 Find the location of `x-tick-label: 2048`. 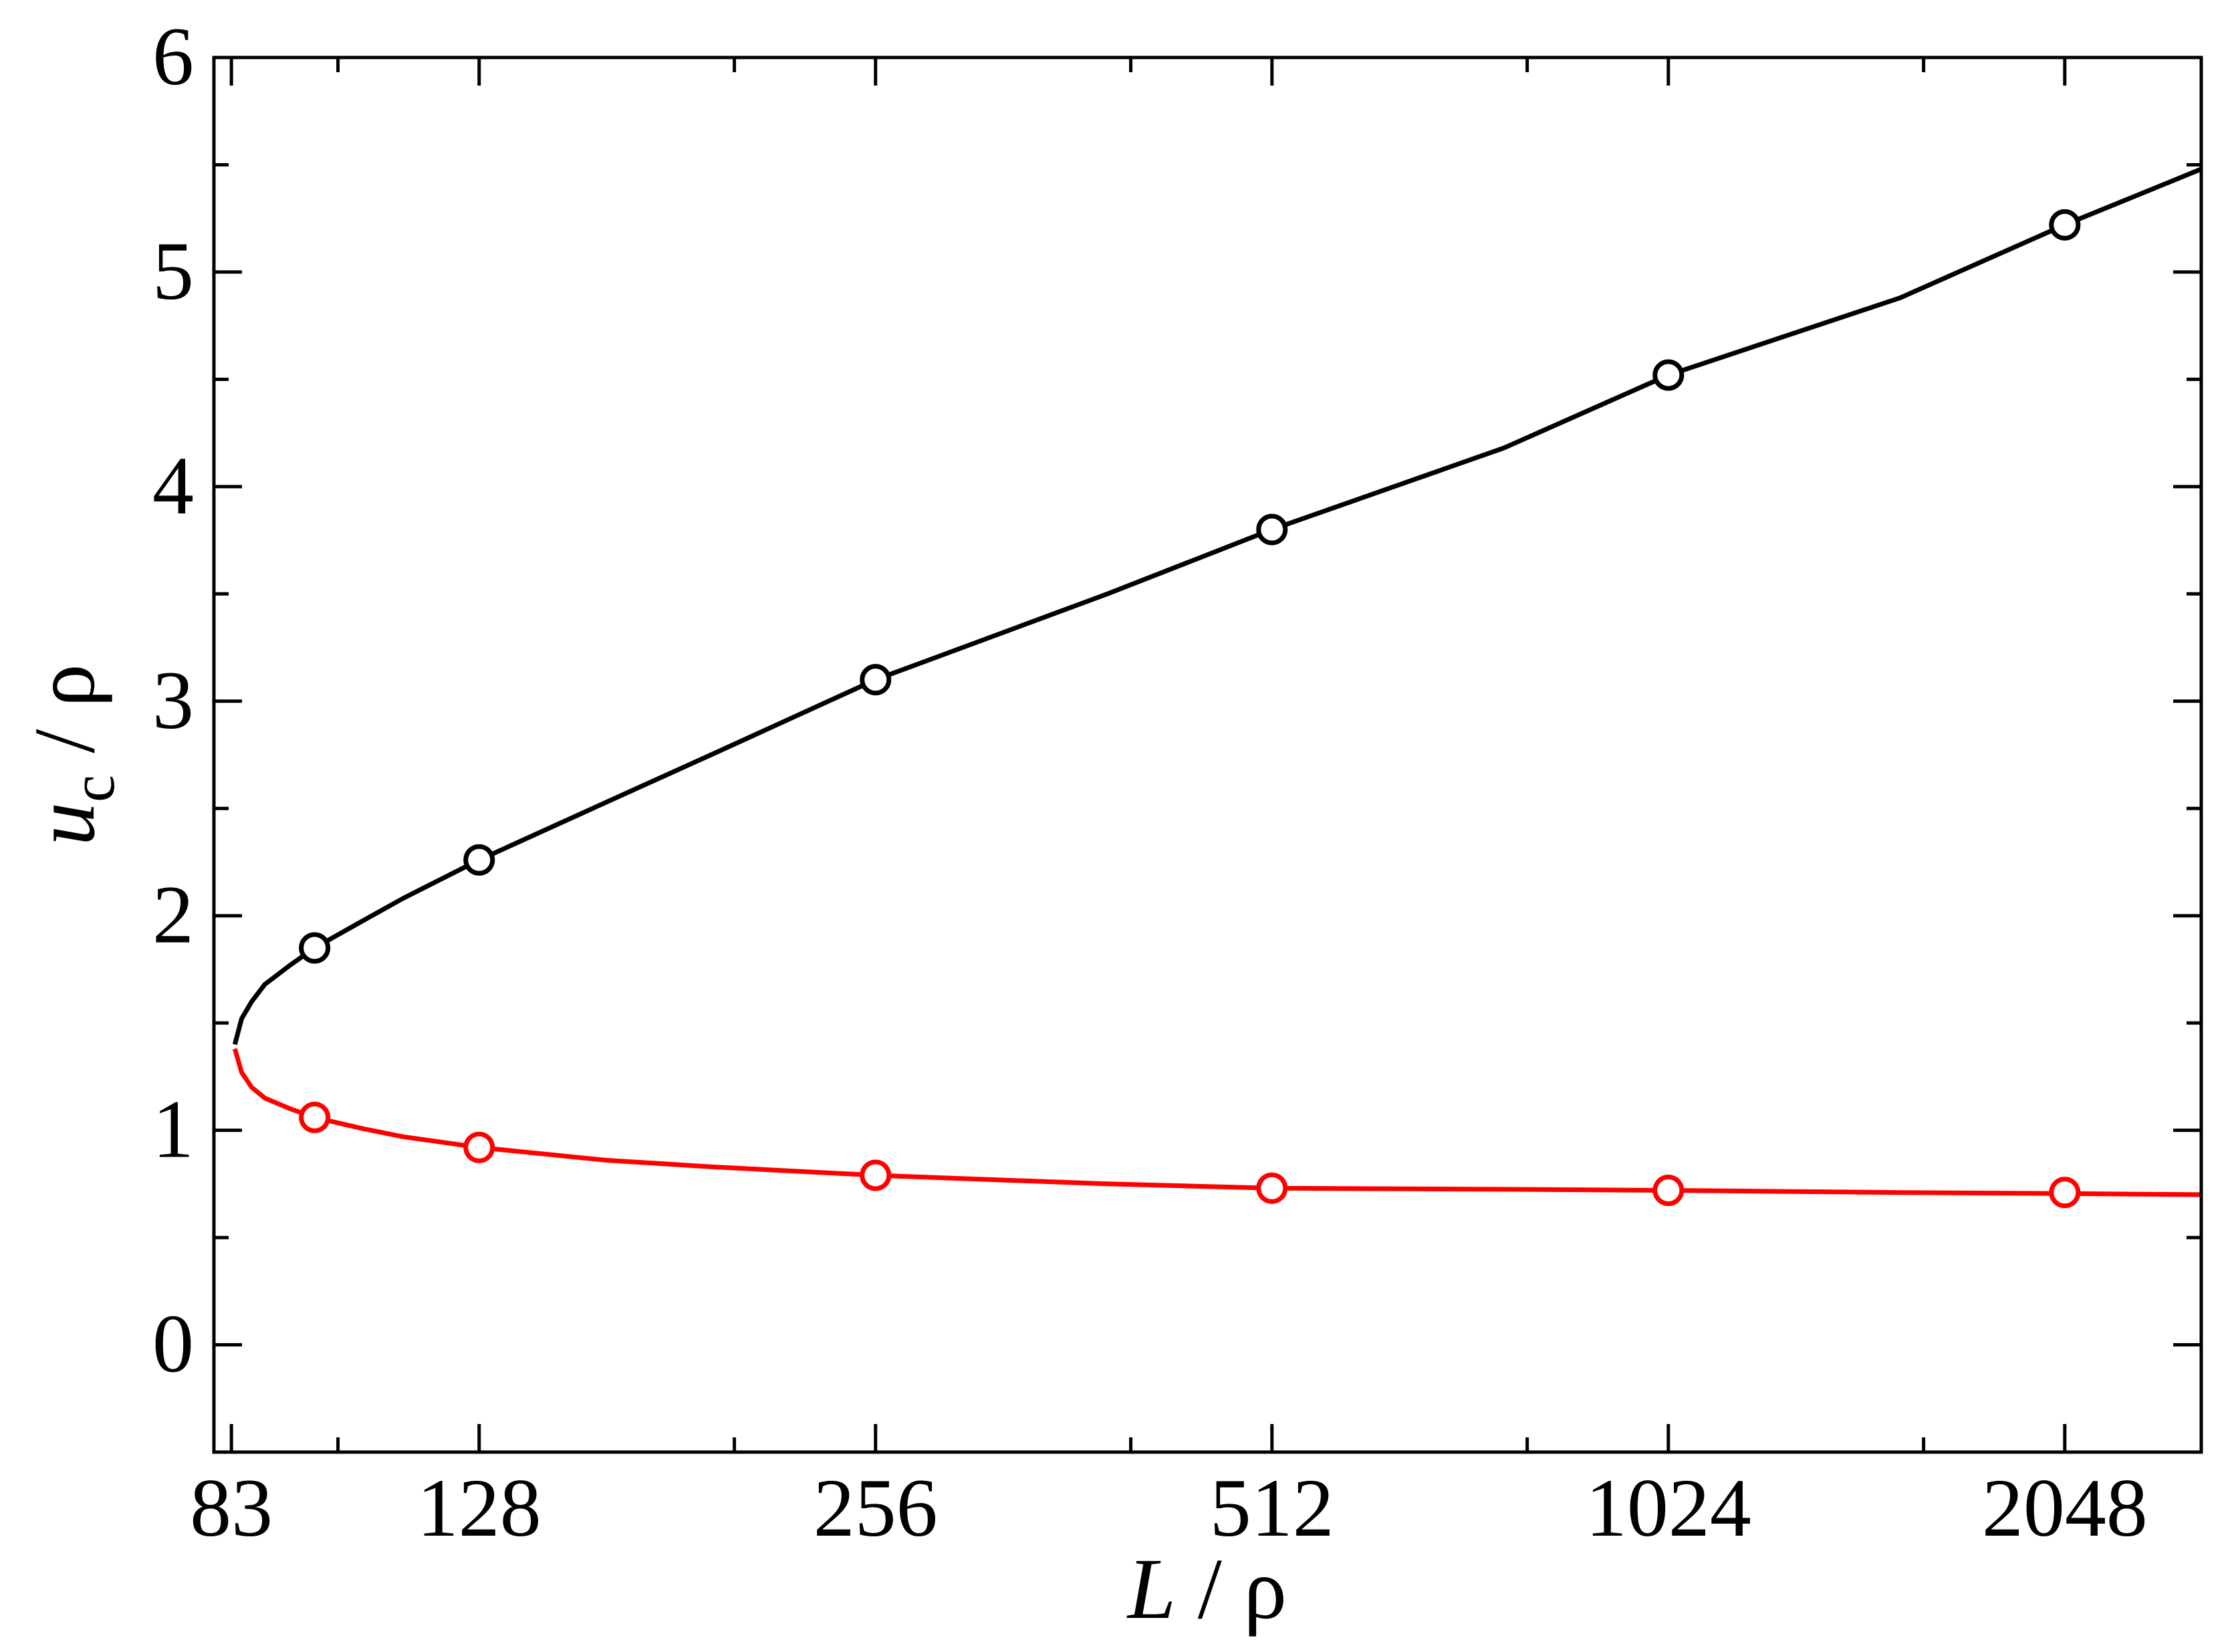

x-tick-label: 2048 is located at coordinates (2065, 1508).